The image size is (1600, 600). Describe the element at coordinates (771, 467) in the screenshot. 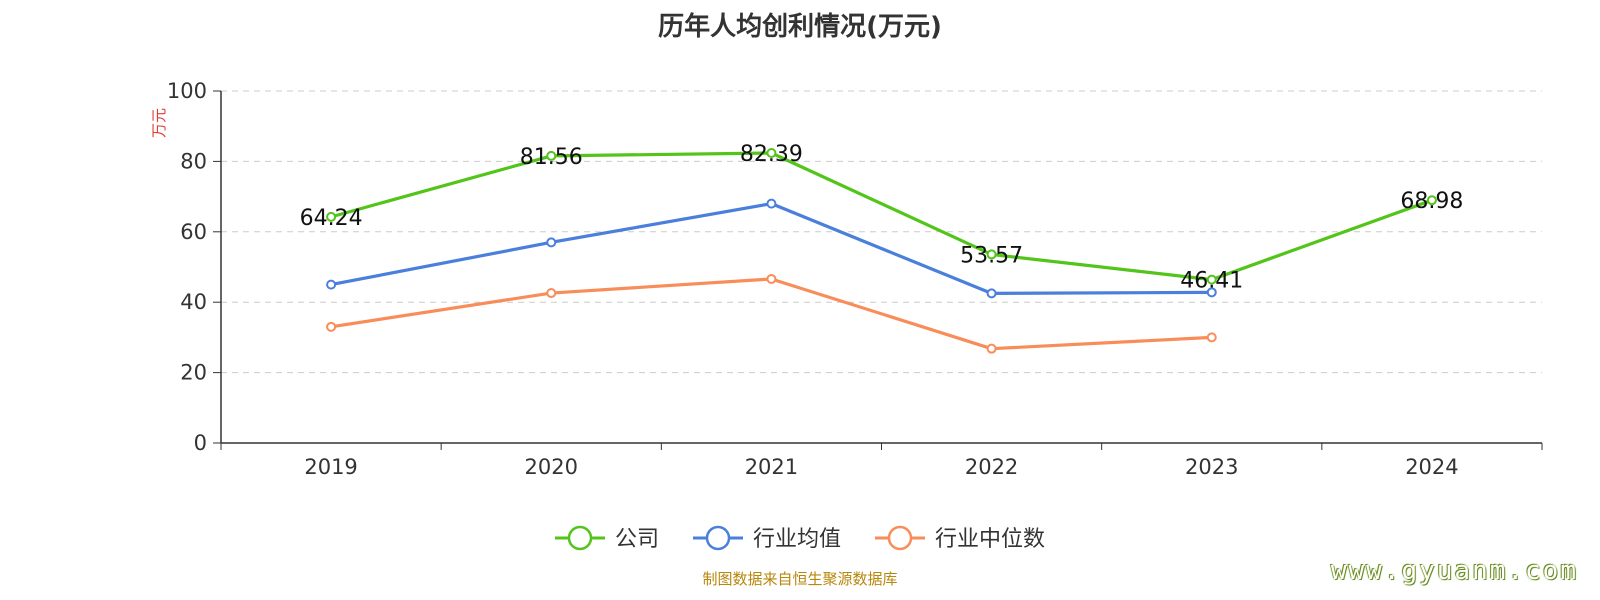

I see `x-tick-label: 2021` at that location.